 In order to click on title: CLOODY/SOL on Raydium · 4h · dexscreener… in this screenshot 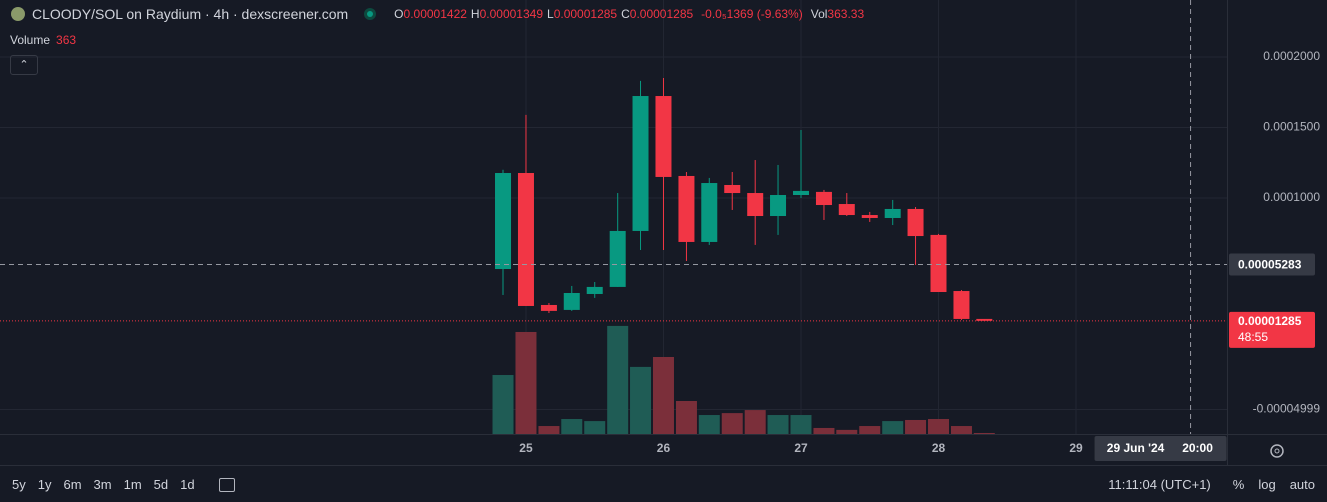, I will do `click(190, 14)`.